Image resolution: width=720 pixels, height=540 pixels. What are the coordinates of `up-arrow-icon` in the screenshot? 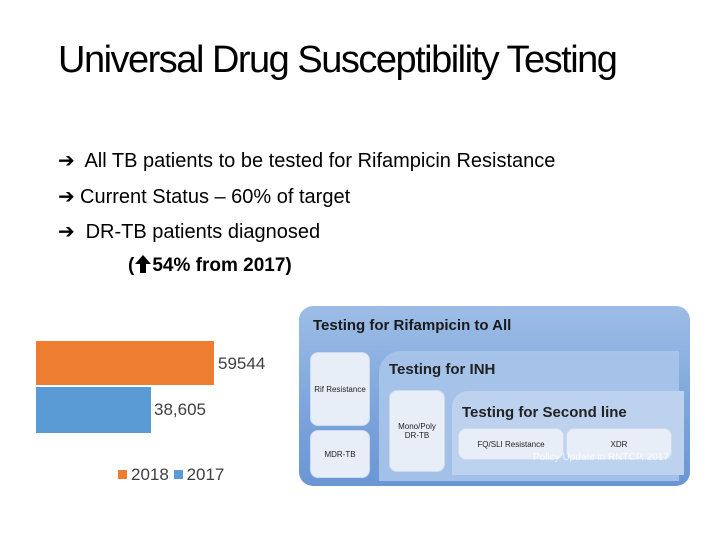 It's located at (143, 267).